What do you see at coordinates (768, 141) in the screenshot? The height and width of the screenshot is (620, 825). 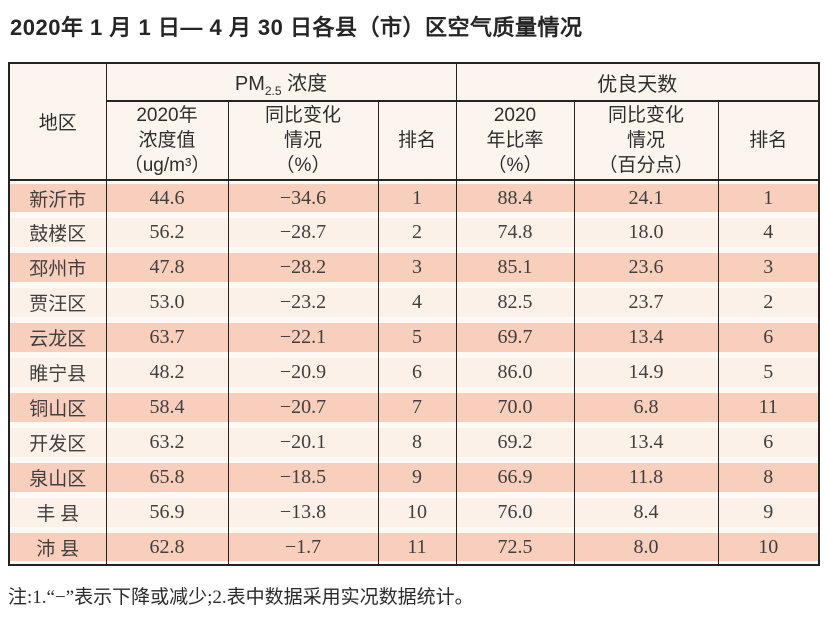 I see `header-good-rank: 排名` at bounding box center [768, 141].